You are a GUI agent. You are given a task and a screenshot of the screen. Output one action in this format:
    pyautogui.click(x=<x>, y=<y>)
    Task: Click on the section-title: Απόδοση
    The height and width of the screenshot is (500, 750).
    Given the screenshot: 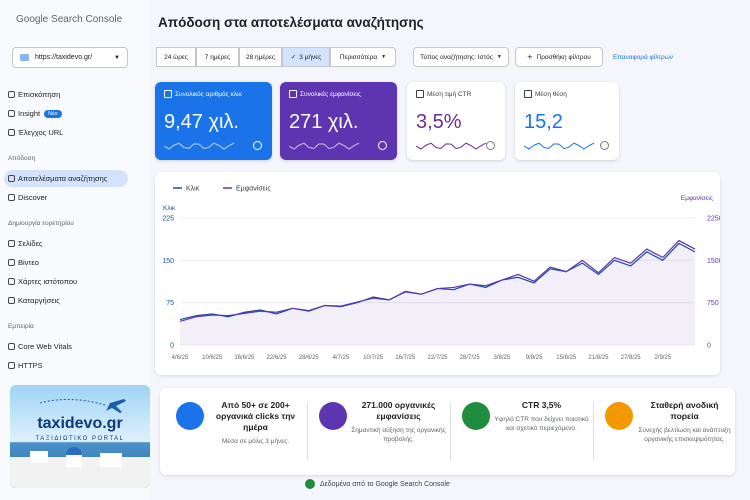 What is the action you would take?
    pyautogui.click(x=22, y=158)
    